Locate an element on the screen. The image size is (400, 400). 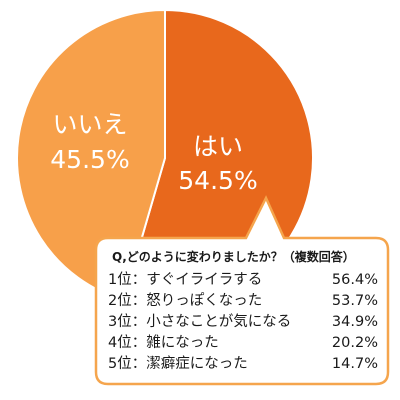
ranking-label: 2位：怒りっぽくなった is located at coordinates (185, 301).